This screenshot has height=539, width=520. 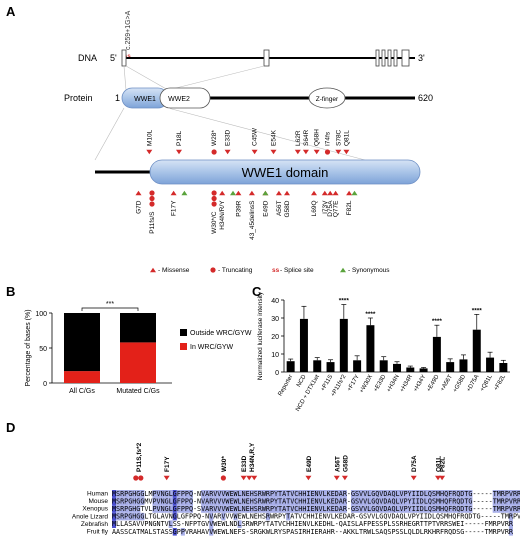 I want to click on legend-swatch, so click(x=343, y=270).